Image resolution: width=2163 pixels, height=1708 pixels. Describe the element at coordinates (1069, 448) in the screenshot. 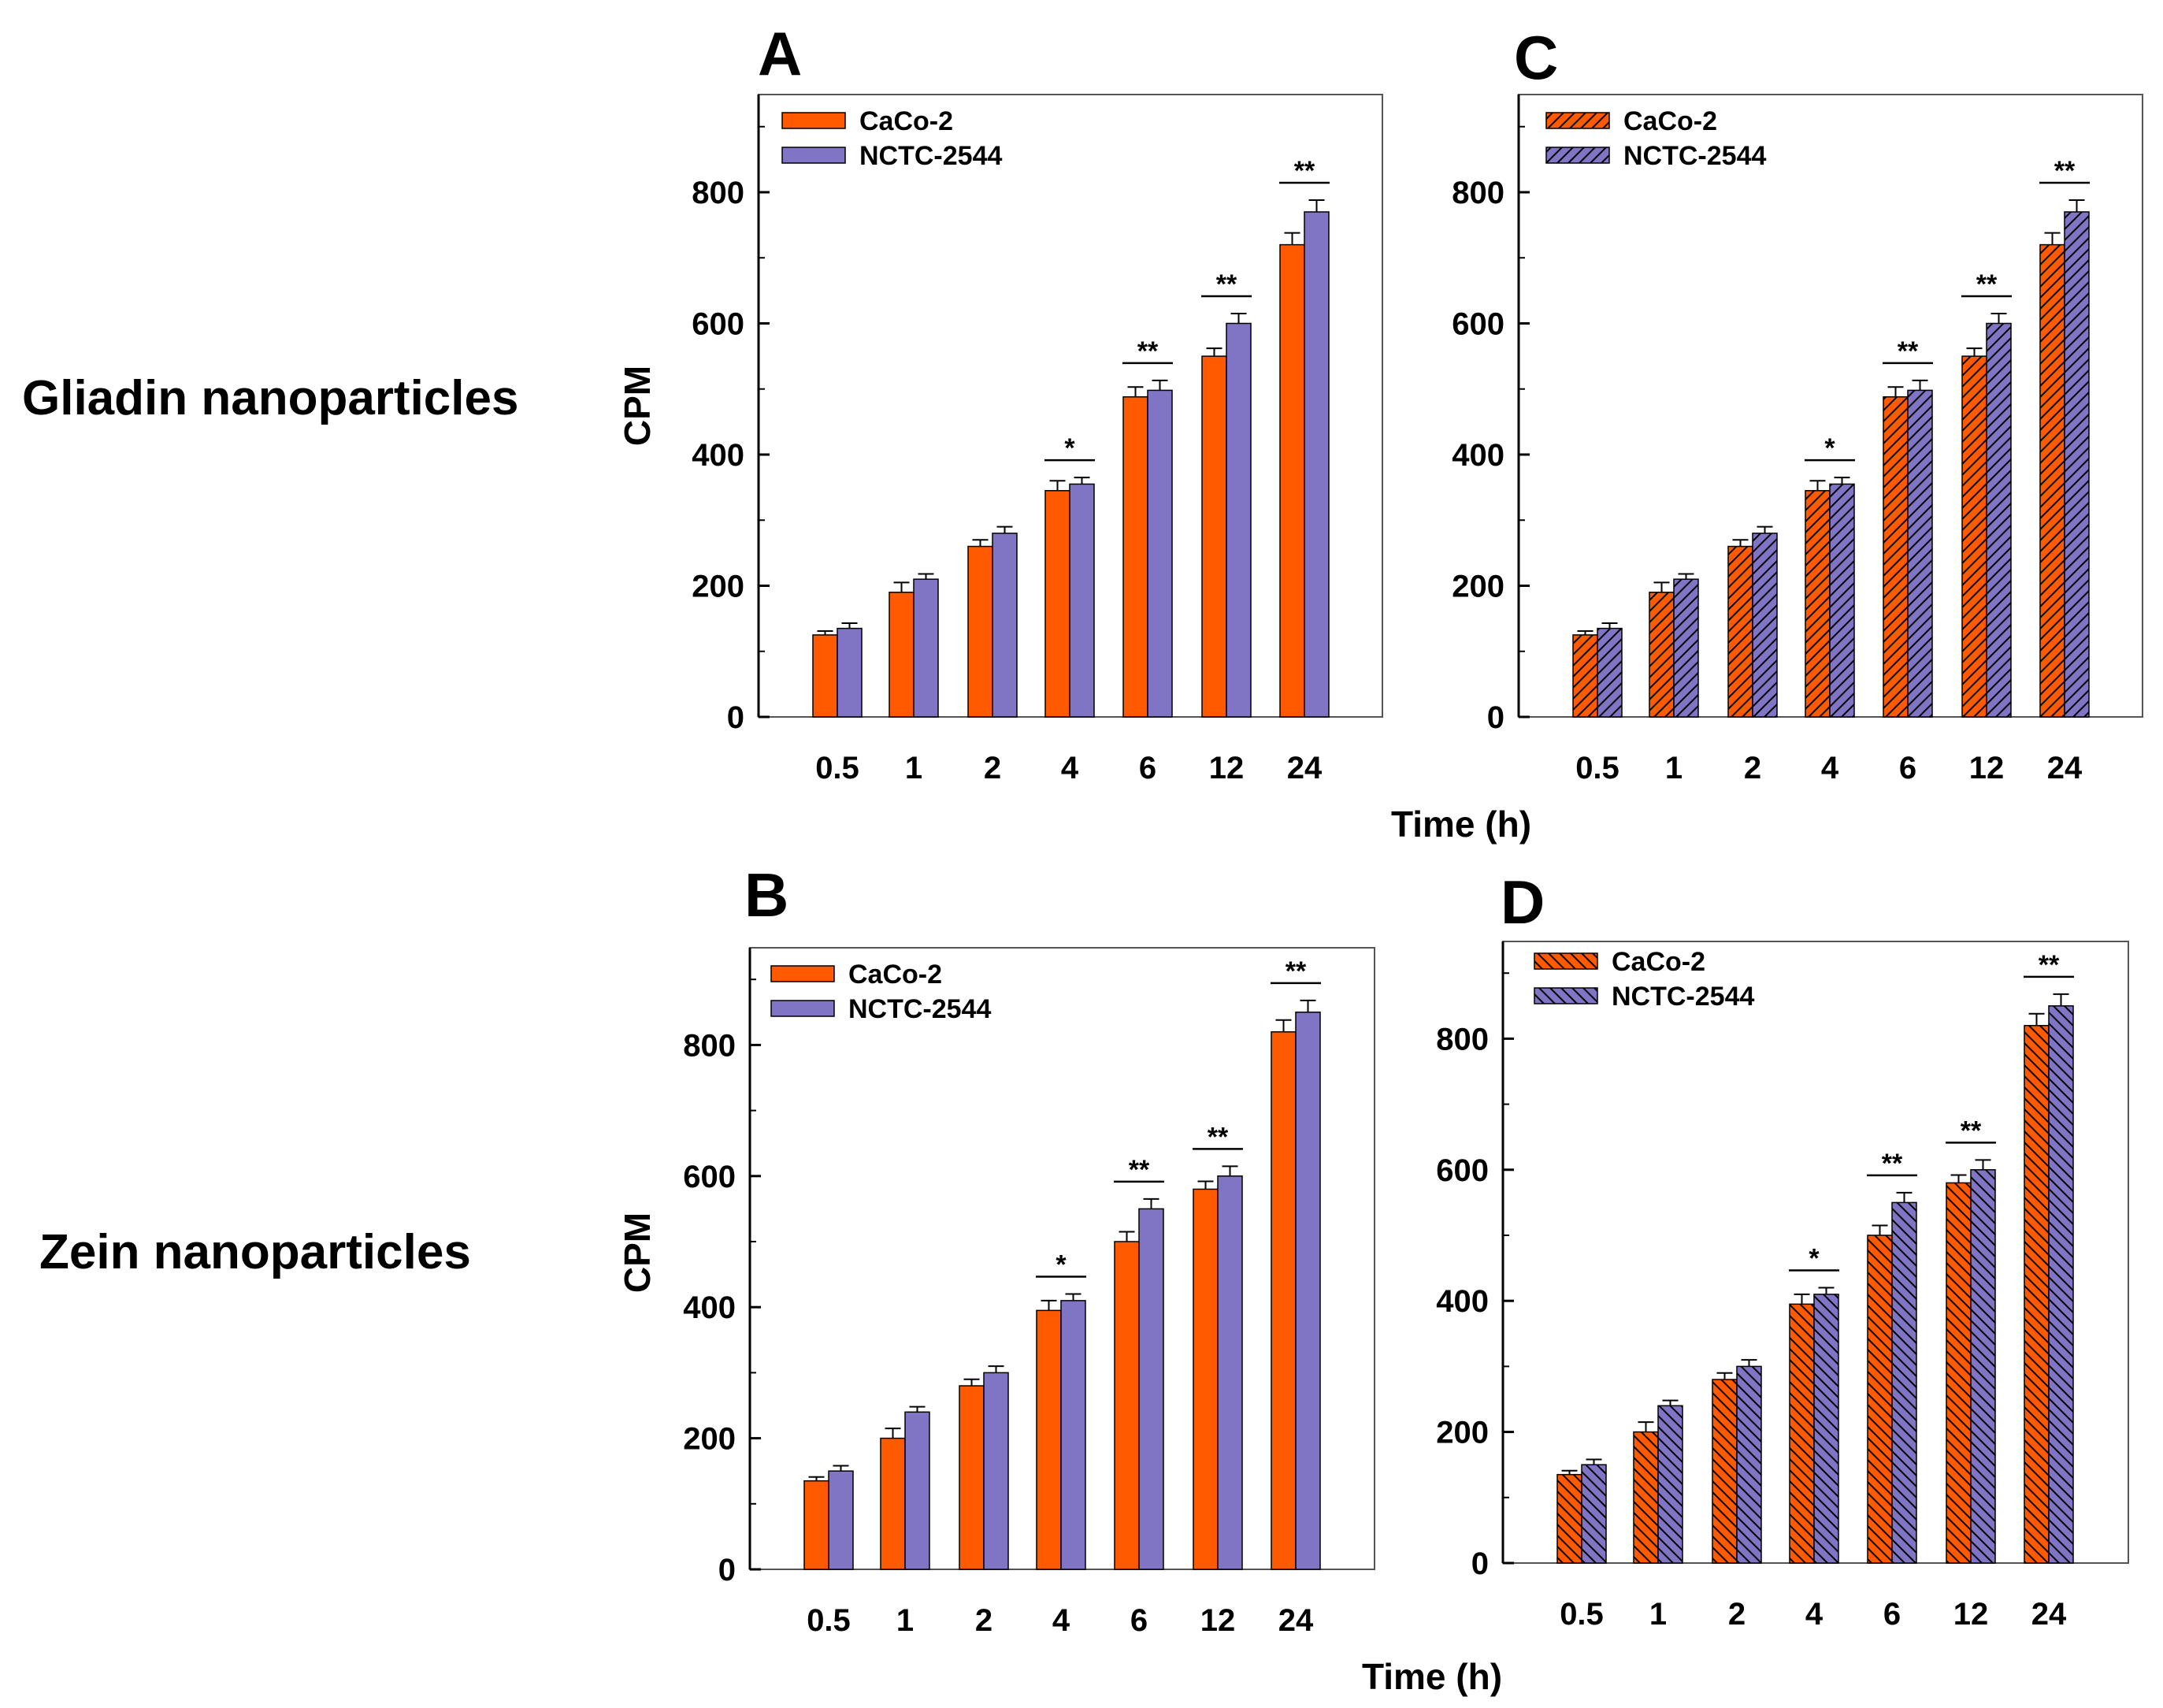

I see `panel-a-sig-marker: *` at that location.